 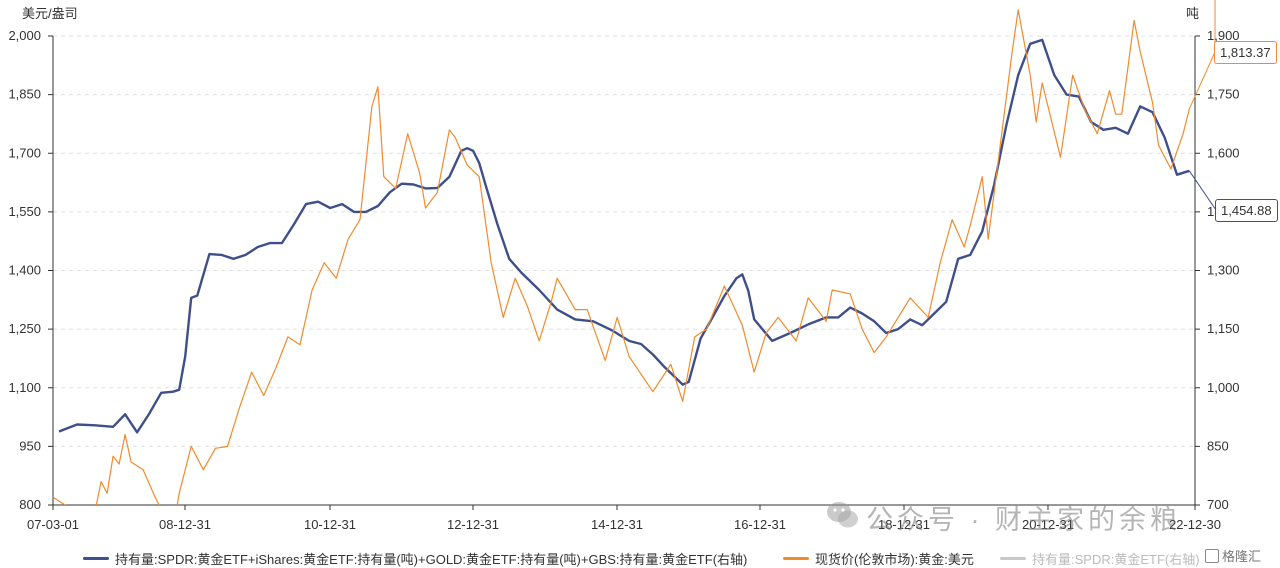 What do you see at coordinates (904, 524) in the screenshot?
I see `x-tick-label: 18-12-31` at bounding box center [904, 524].